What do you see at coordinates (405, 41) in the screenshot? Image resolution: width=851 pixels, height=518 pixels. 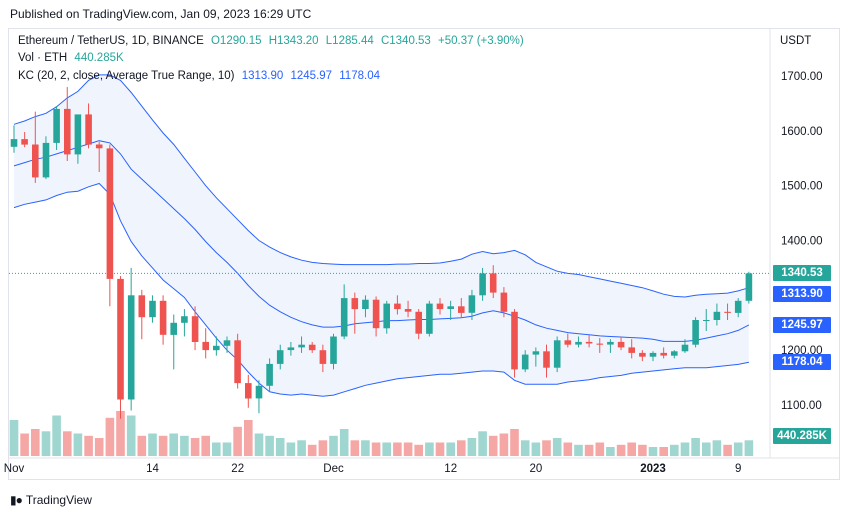 I see `legend-close: C1340.53` at bounding box center [405, 41].